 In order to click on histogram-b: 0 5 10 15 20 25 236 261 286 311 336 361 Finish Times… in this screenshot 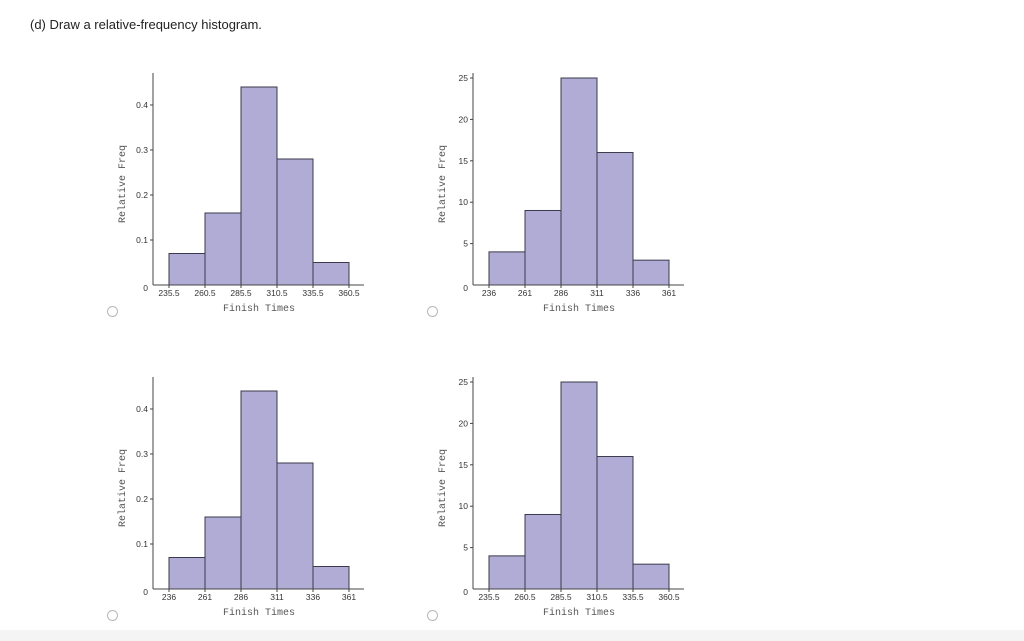, I will do `click(560, 194)`.